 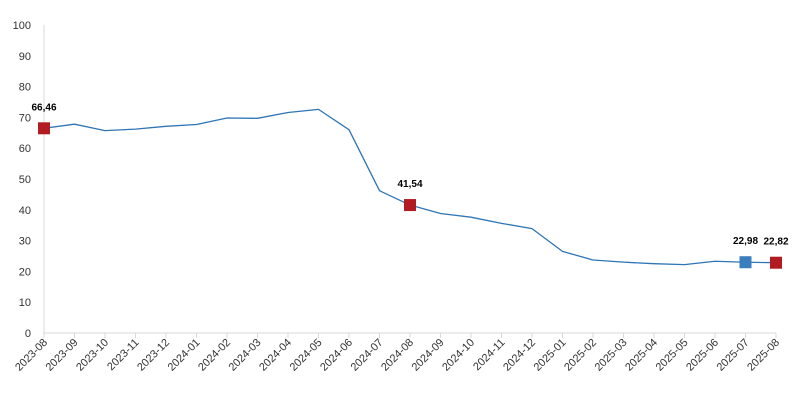 What do you see at coordinates (25, 303) in the screenshot?
I see `y-tick-label: 10` at bounding box center [25, 303].